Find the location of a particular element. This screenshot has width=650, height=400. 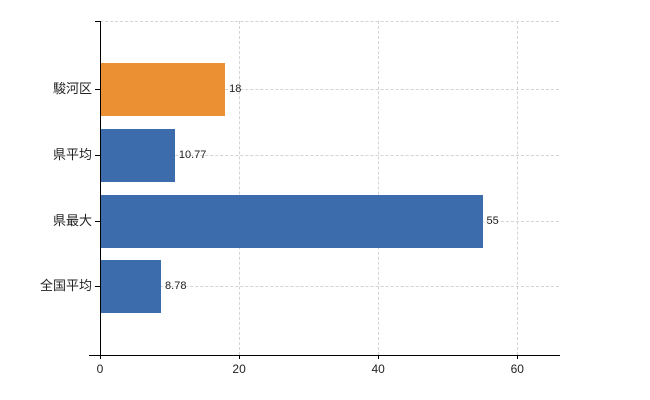

category-label: 県最大 is located at coordinates (72, 220).